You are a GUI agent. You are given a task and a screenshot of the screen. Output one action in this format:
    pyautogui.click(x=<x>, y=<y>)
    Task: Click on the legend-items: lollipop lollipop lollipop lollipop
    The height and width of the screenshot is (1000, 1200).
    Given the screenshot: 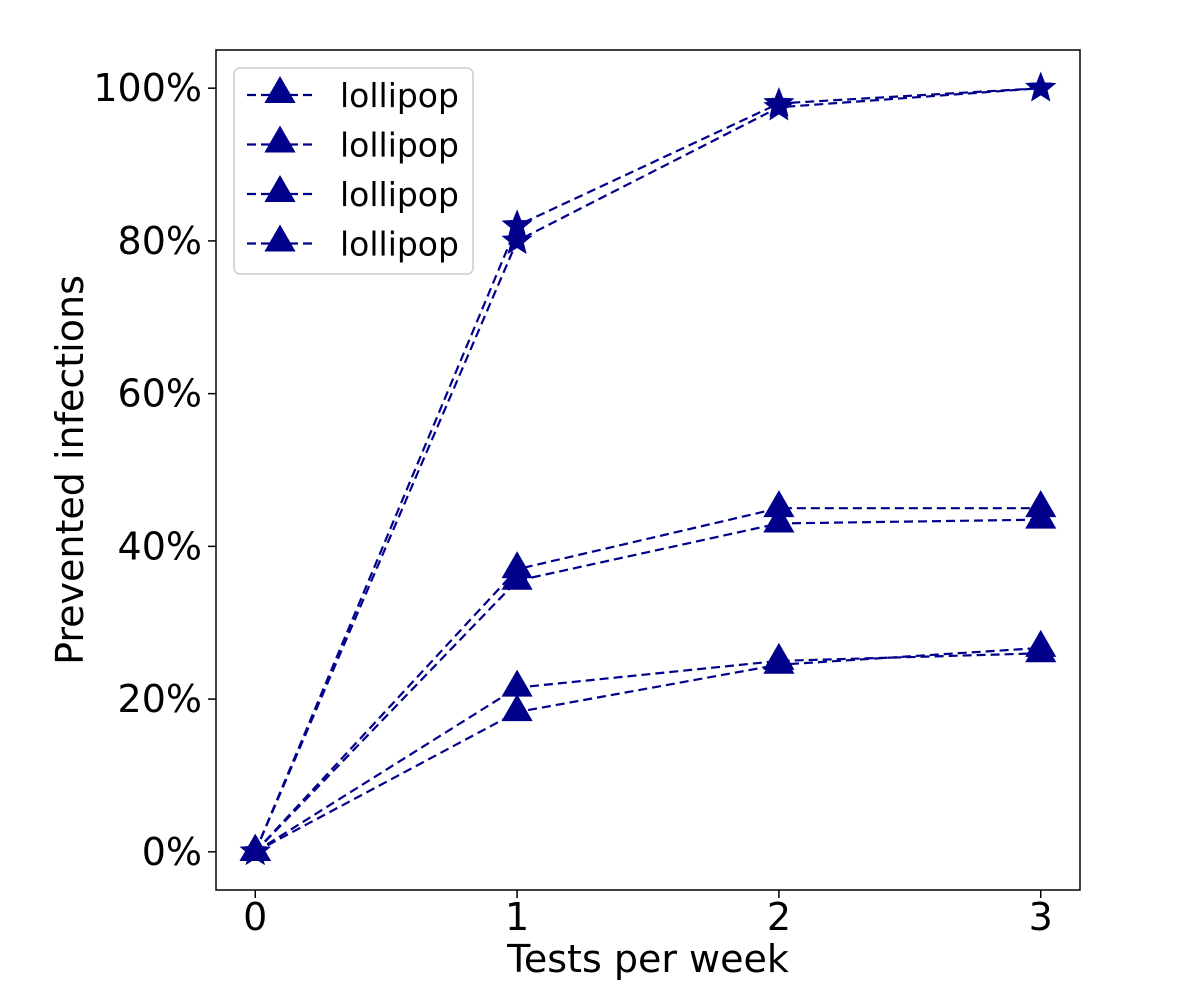 What is the action you would take?
    pyautogui.click(x=353, y=169)
    